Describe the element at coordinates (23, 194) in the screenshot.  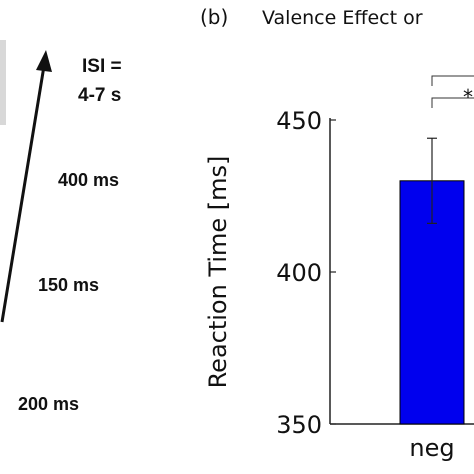
I see `time-arrow` at that location.